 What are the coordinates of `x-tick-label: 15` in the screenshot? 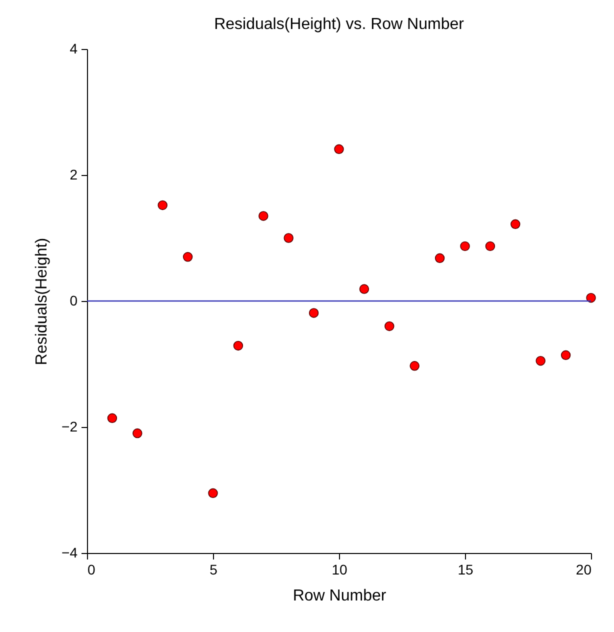 It's located at (466, 570).